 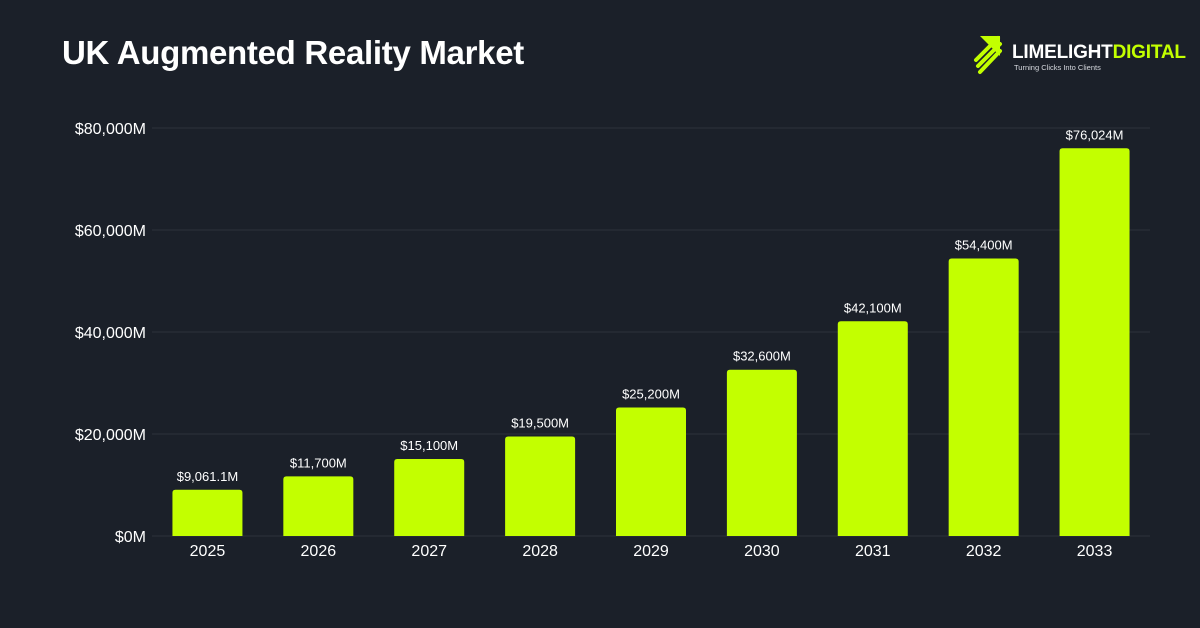 I want to click on y-tick-label: $60,000M, so click(x=110, y=231).